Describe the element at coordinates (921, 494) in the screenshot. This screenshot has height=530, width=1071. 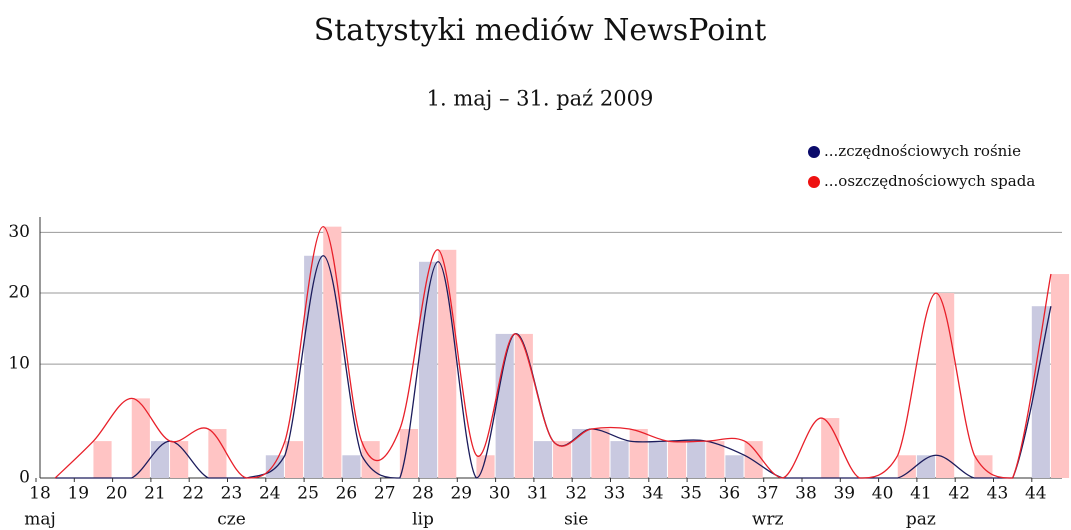
I see `x-tick-label: 41` at that location.